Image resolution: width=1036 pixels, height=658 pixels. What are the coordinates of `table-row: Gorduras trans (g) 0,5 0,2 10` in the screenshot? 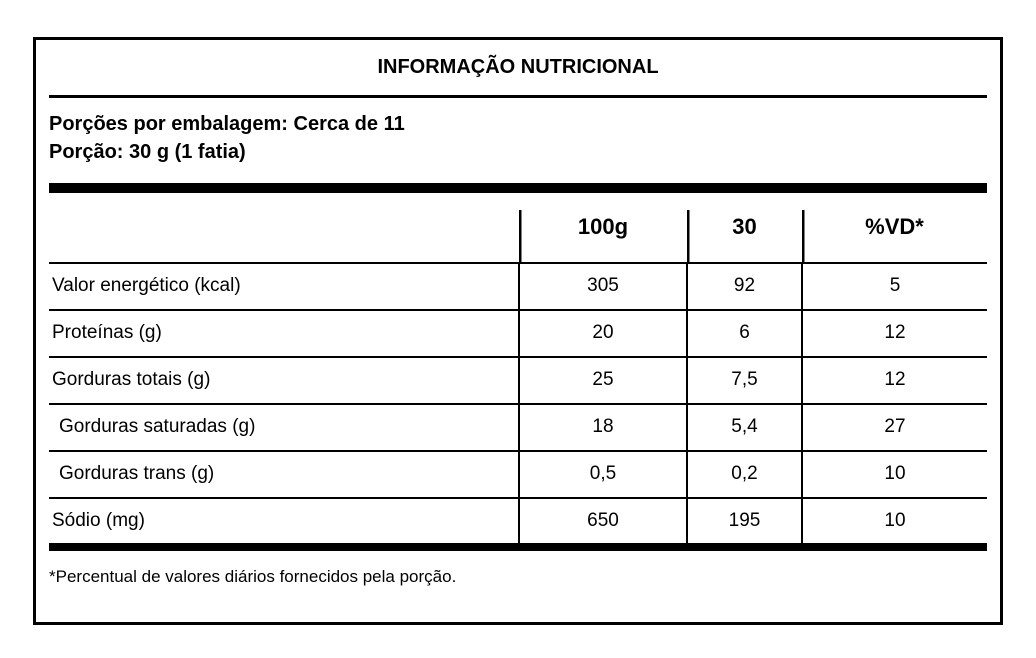 It's located at (518, 474).